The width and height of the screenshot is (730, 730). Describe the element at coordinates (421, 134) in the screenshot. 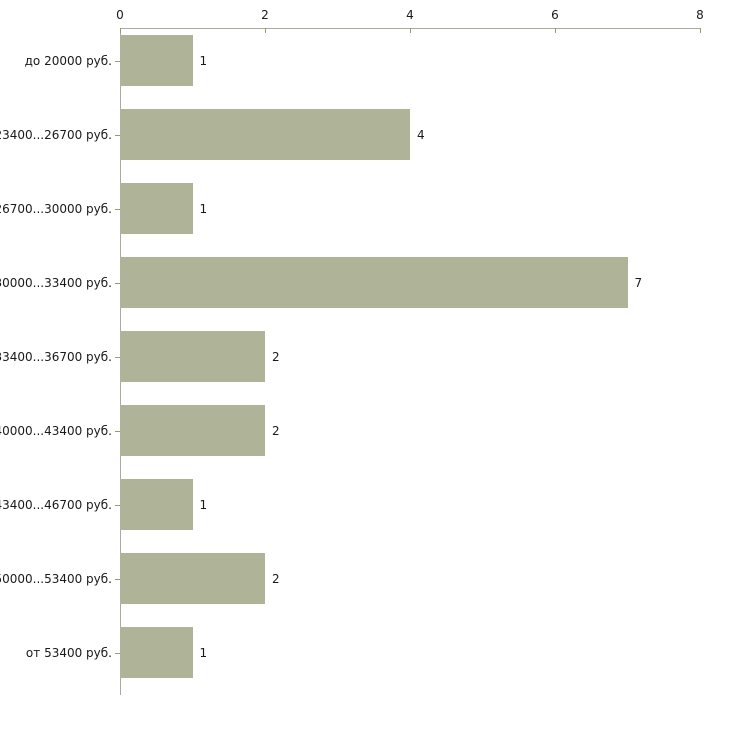

I see `bar-value-label: 4` at that location.